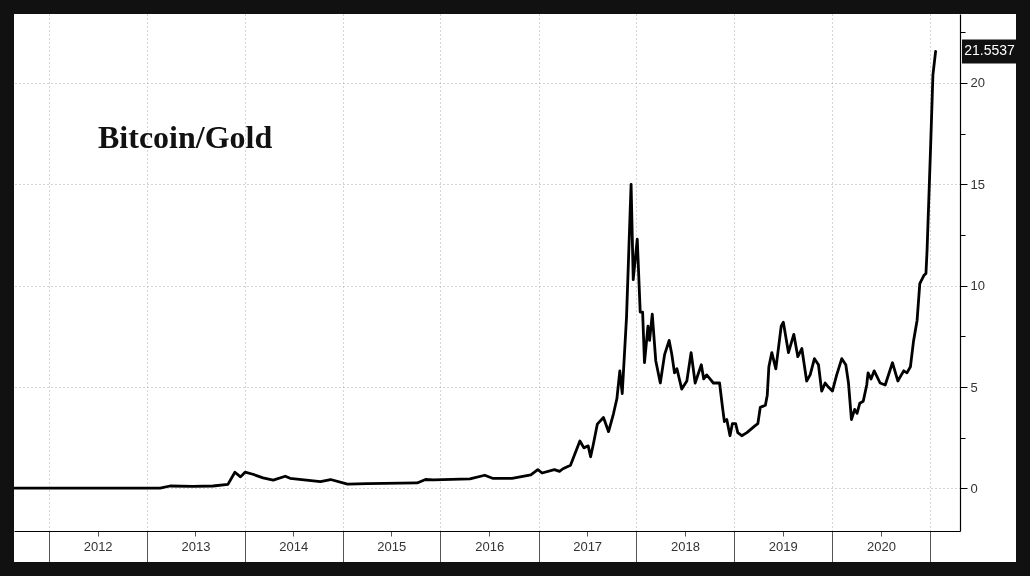  Describe the element at coordinates (490, 546) in the screenshot. I see `x-tick-label: 2016` at that location.